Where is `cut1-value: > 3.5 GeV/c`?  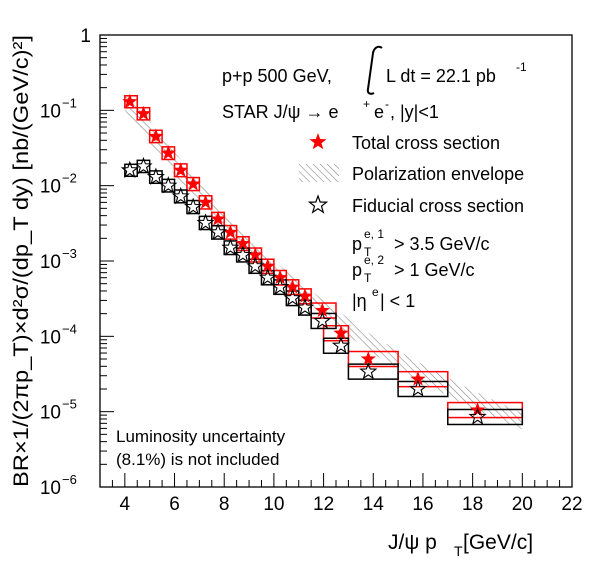
cut1-value: > 3.5 GeV/c is located at coordinates (442, 244).